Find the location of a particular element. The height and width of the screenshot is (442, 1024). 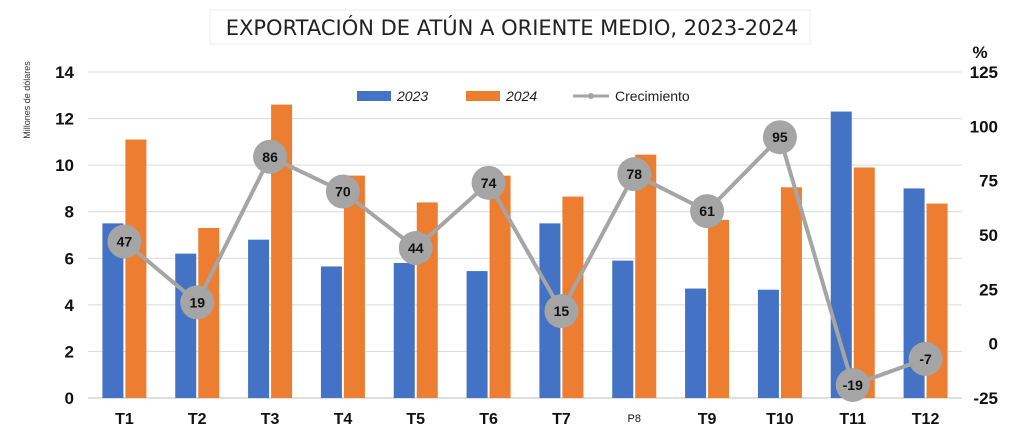

bar-2023-T10 is located at coordinates (768, 343).